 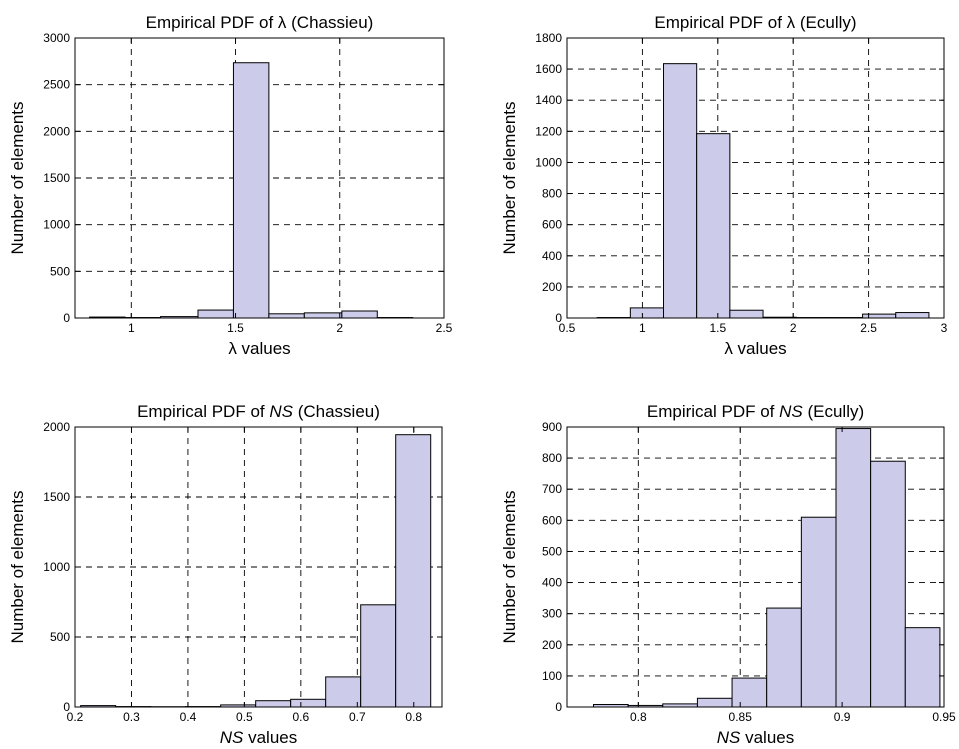 I want to click on x-tick-label: 0.4, so click(x=188, y=717).